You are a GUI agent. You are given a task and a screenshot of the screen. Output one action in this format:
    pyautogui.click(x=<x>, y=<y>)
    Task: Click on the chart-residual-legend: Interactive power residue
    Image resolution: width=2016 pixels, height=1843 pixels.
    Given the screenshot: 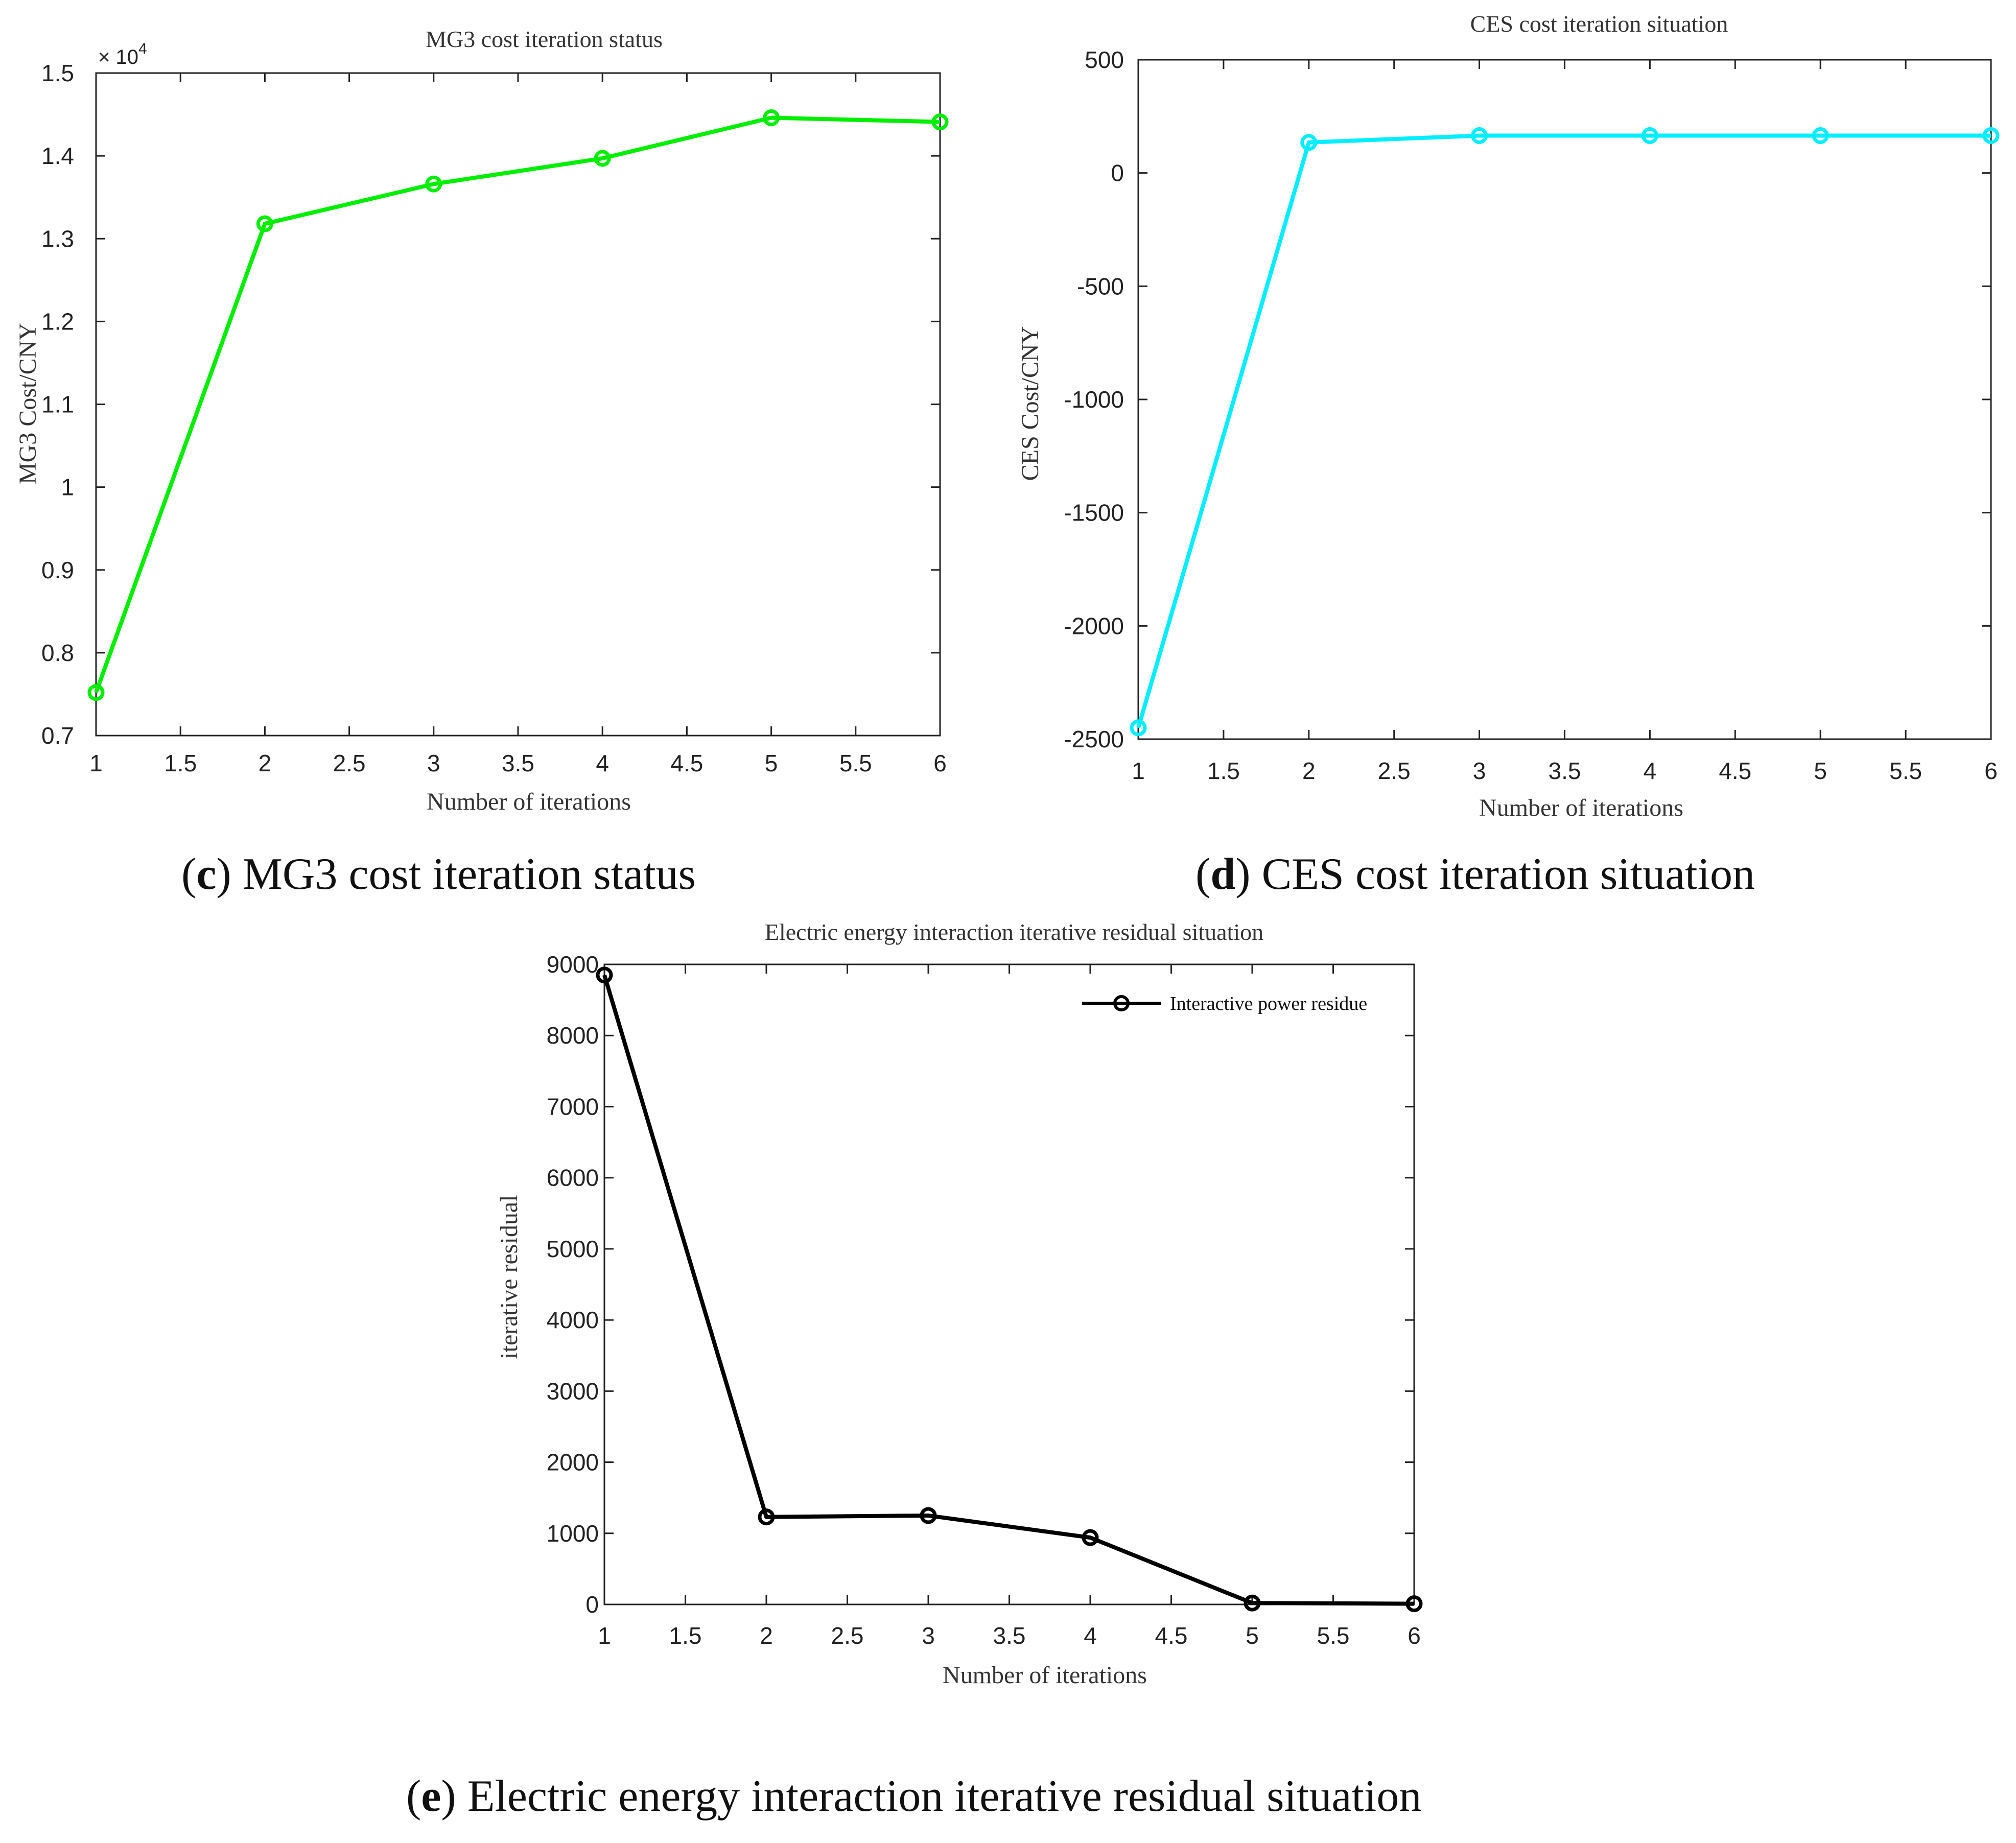 What is the action you would take?
    pyautogui.click(x=1224, y=1004)
    